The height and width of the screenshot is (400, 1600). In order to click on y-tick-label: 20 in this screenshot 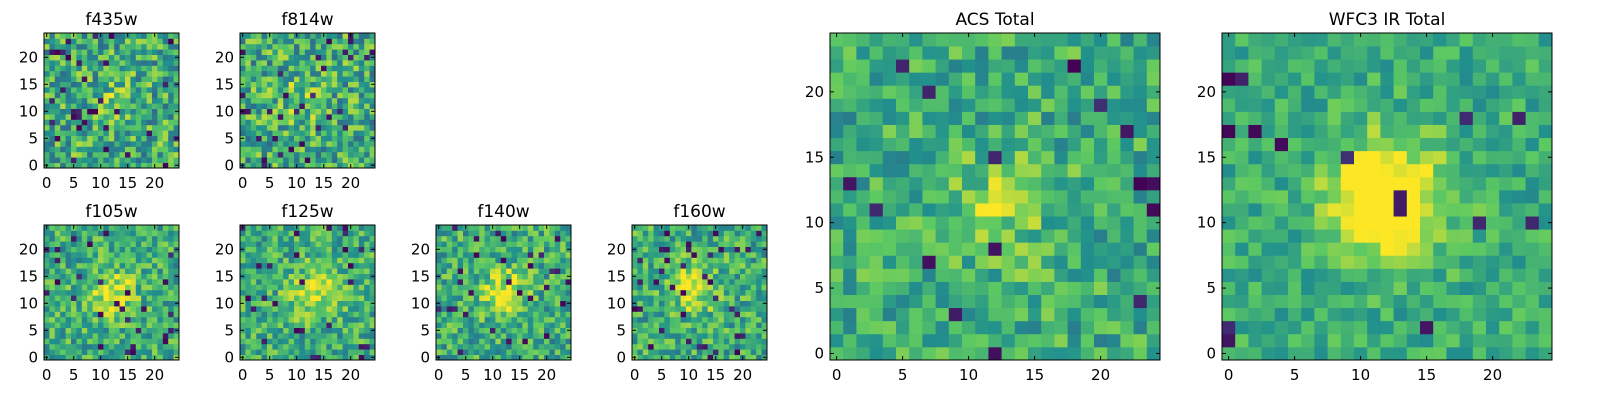, I will do `click(224, 249)`.